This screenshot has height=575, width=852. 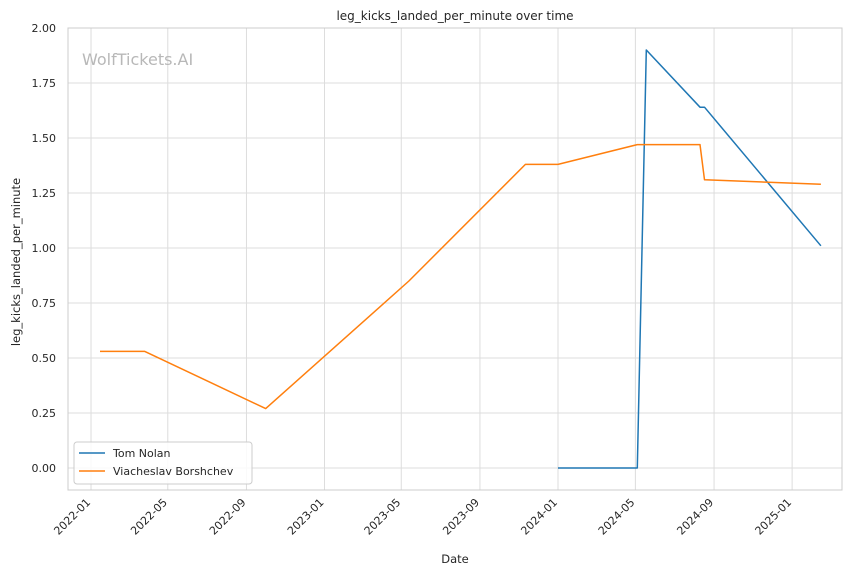 I want to click on x-tick-label: 2024-05, so click(x=617, y=517).